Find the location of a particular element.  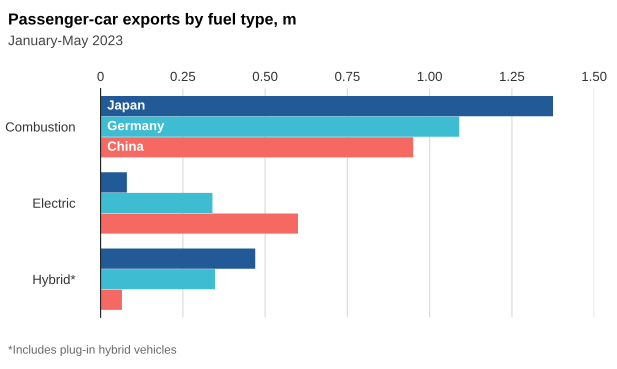

y-tick-label: Hybrid* is located at coordinates (54, 280).